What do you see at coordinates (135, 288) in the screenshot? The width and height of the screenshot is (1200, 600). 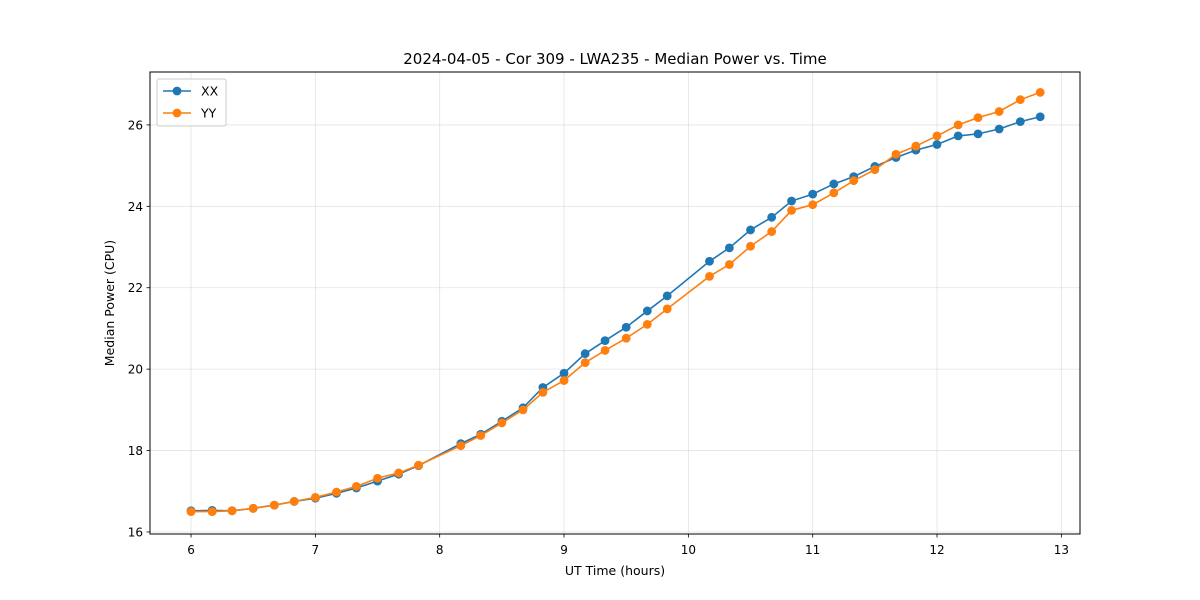 I see `y-tick-label: 22` at bounding box center [135, 288].